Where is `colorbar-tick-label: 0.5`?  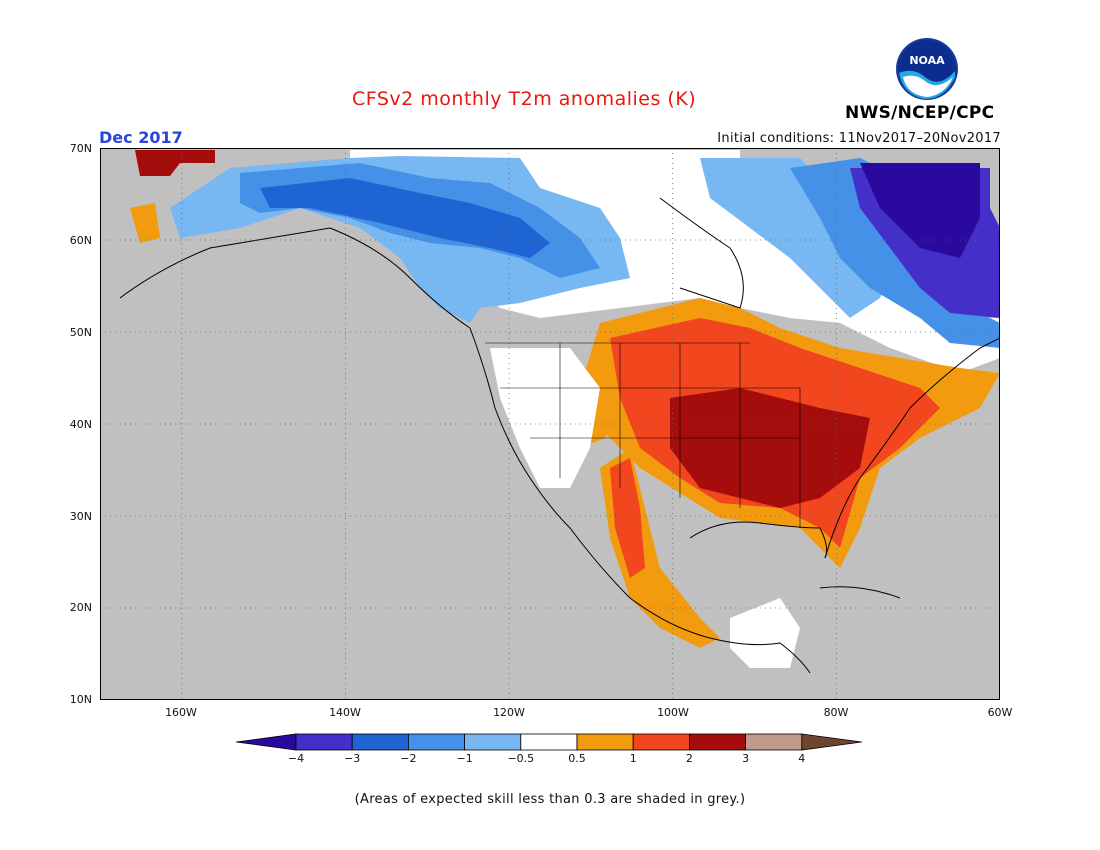 colorbar-tick-label: 0.5 is located at coordinates (577, 758).